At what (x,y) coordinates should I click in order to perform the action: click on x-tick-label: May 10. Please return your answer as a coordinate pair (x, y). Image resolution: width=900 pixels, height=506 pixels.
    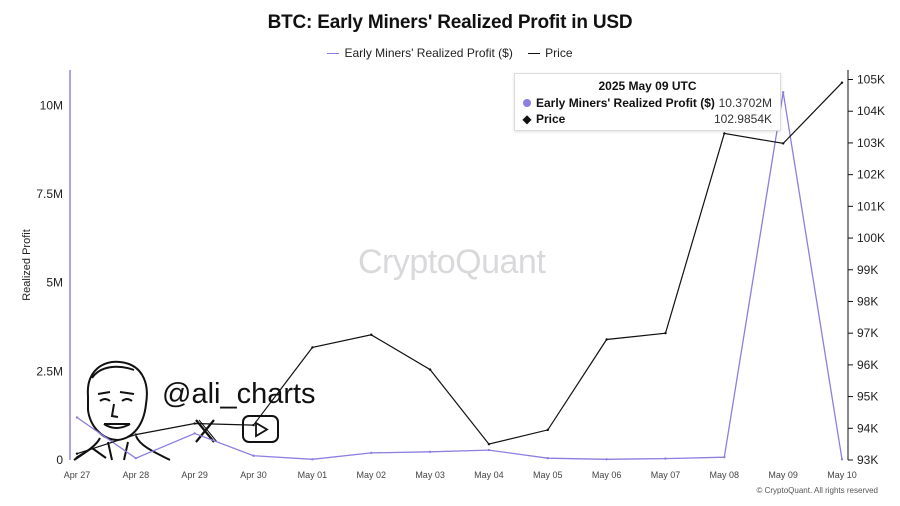
    Looking at the image, I should click on (842, 475).